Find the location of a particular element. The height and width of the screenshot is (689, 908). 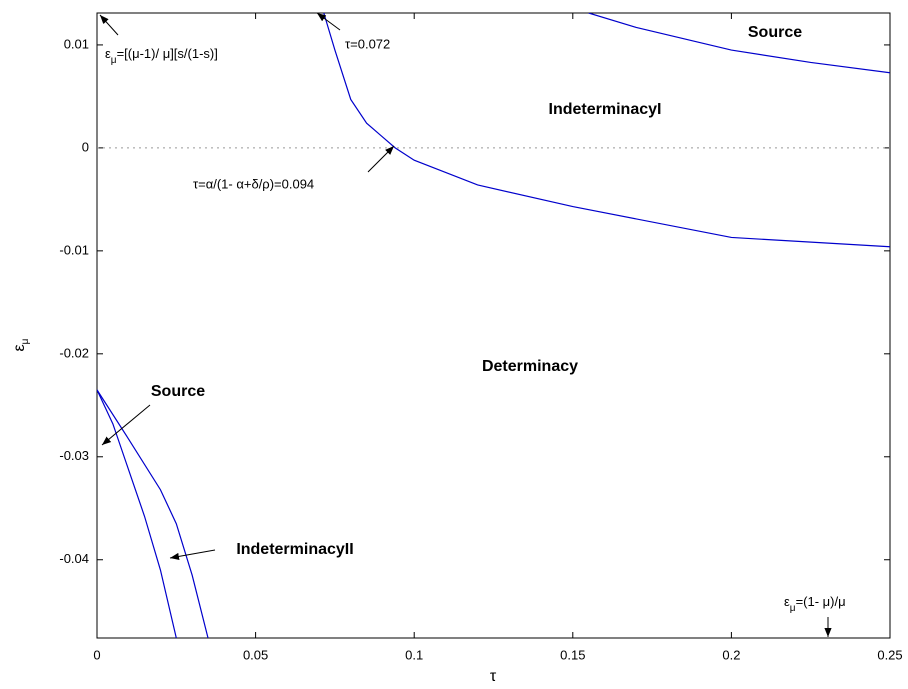

annotation: Determinacy is located at coordinates (530, 366).